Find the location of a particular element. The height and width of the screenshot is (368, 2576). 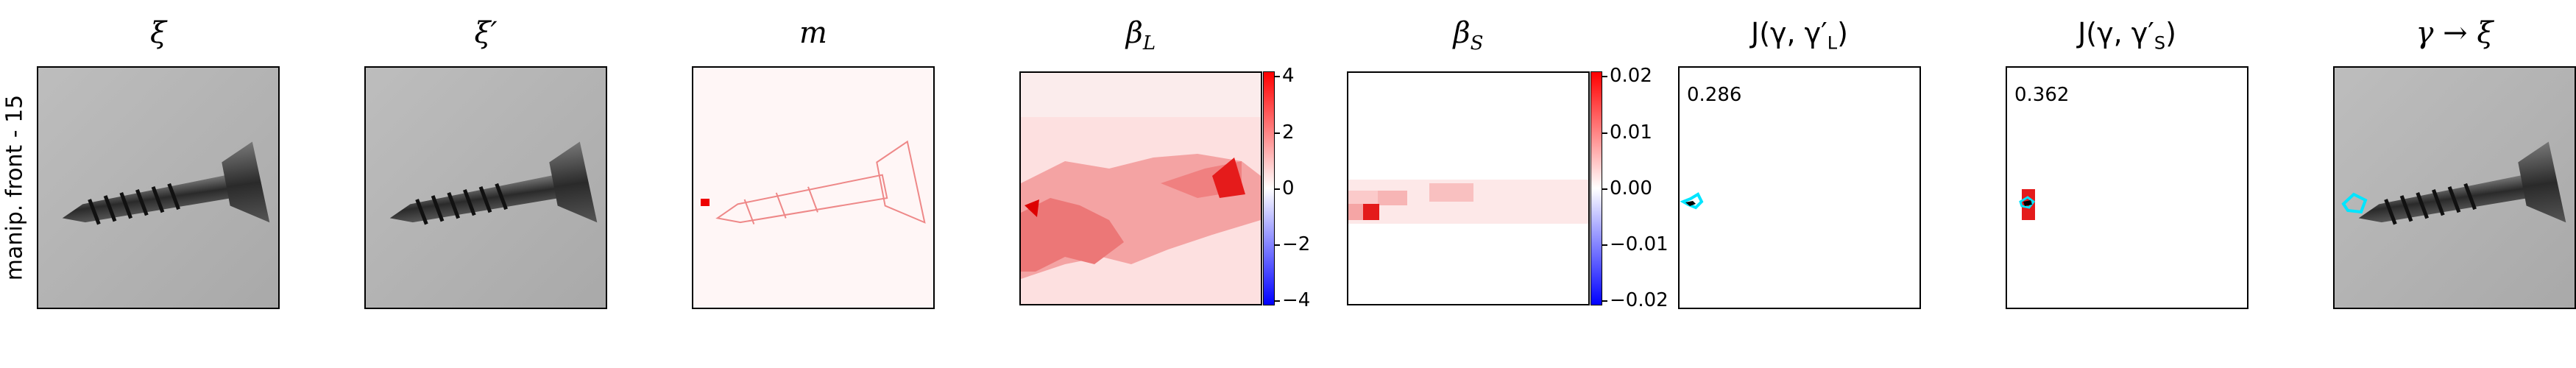

cbar-tick: 0.00 is located at coordinates (1631, 188).